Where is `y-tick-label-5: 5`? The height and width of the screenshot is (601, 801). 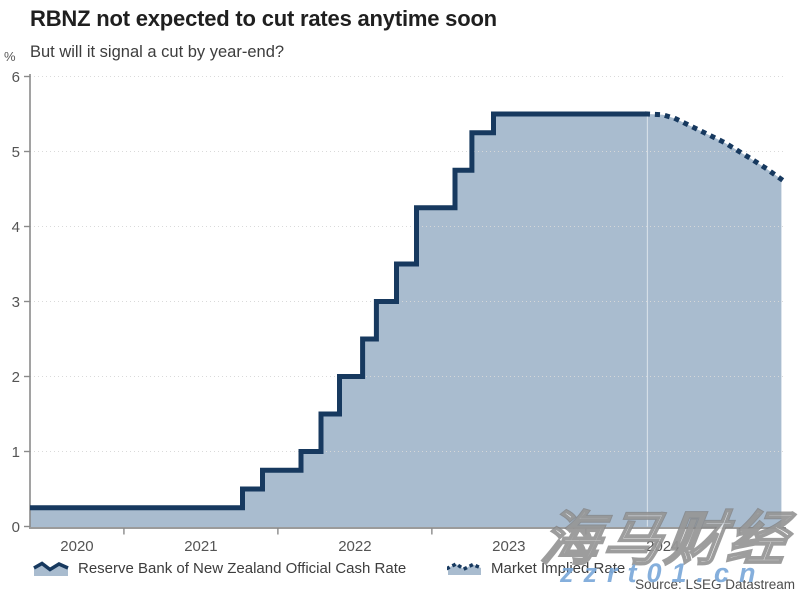
y-tick-label-5: 5 is located at coordinates (16, 152).